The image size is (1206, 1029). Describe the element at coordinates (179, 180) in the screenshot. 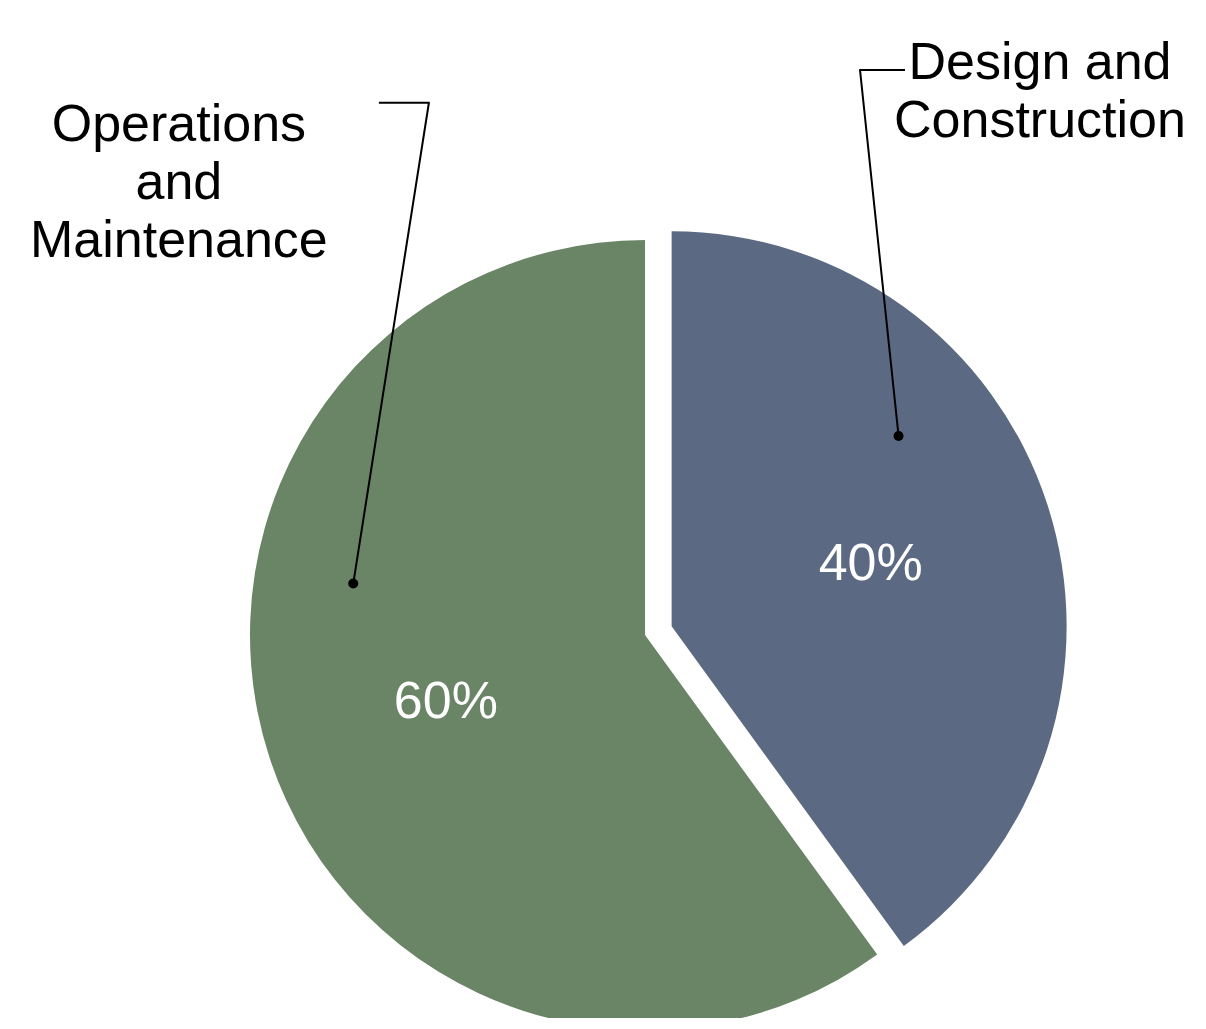

I see `slice-label: Operations and Maintenance` at that location.